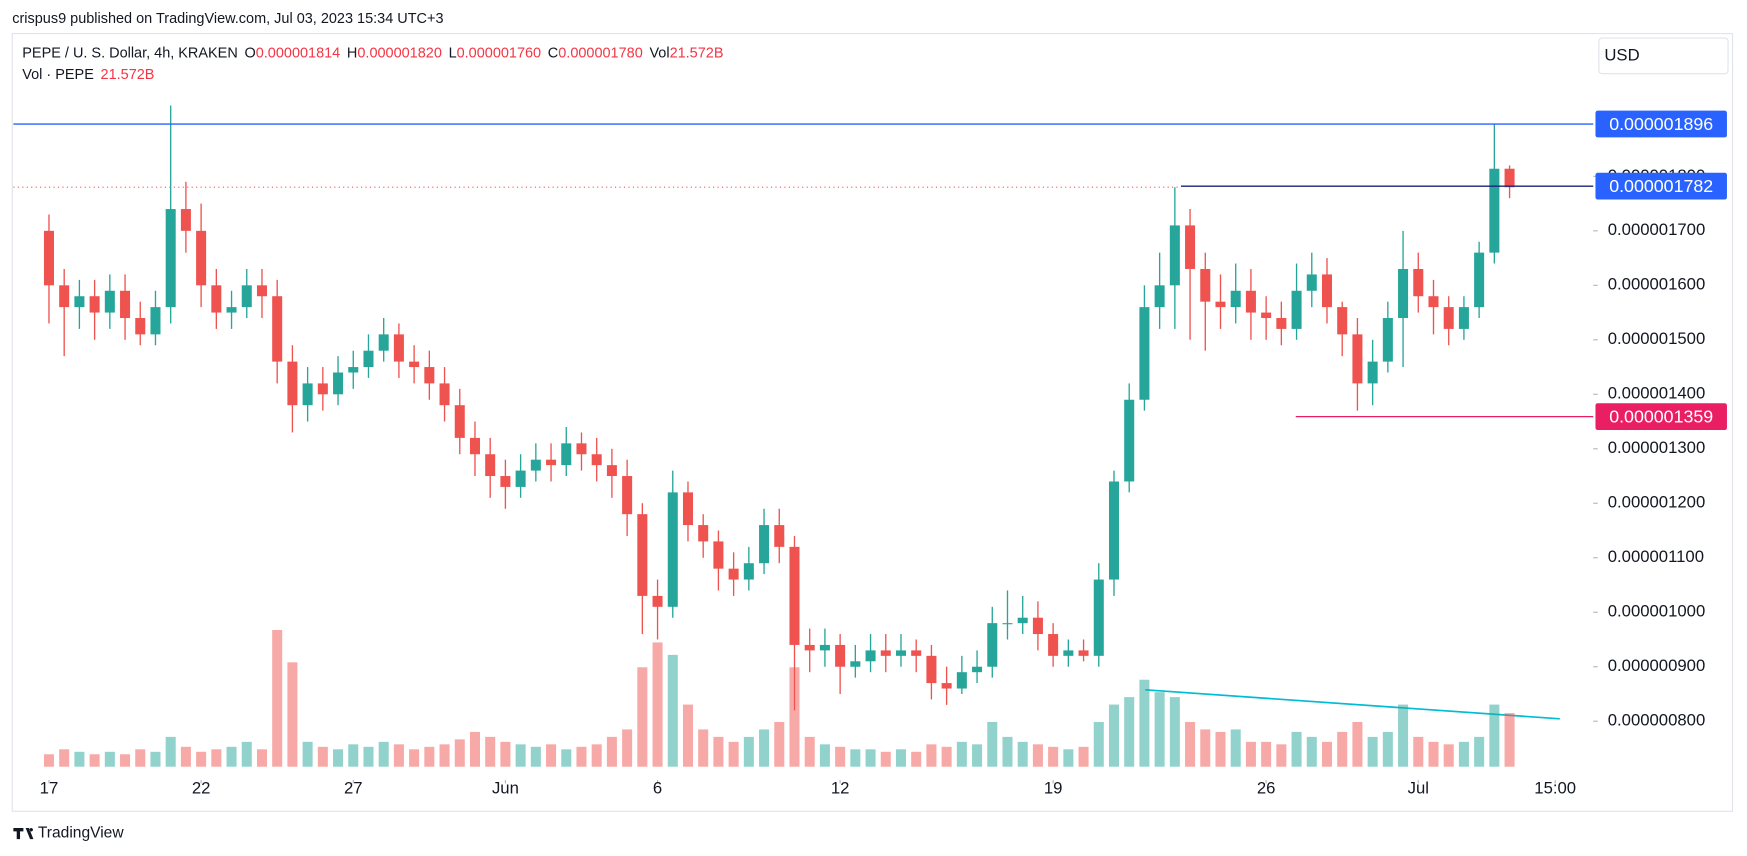  What do you see at coordinates (657, 787) in the screenshot?
I see `x-tick-label: 6` at bounding box center [657, 787].